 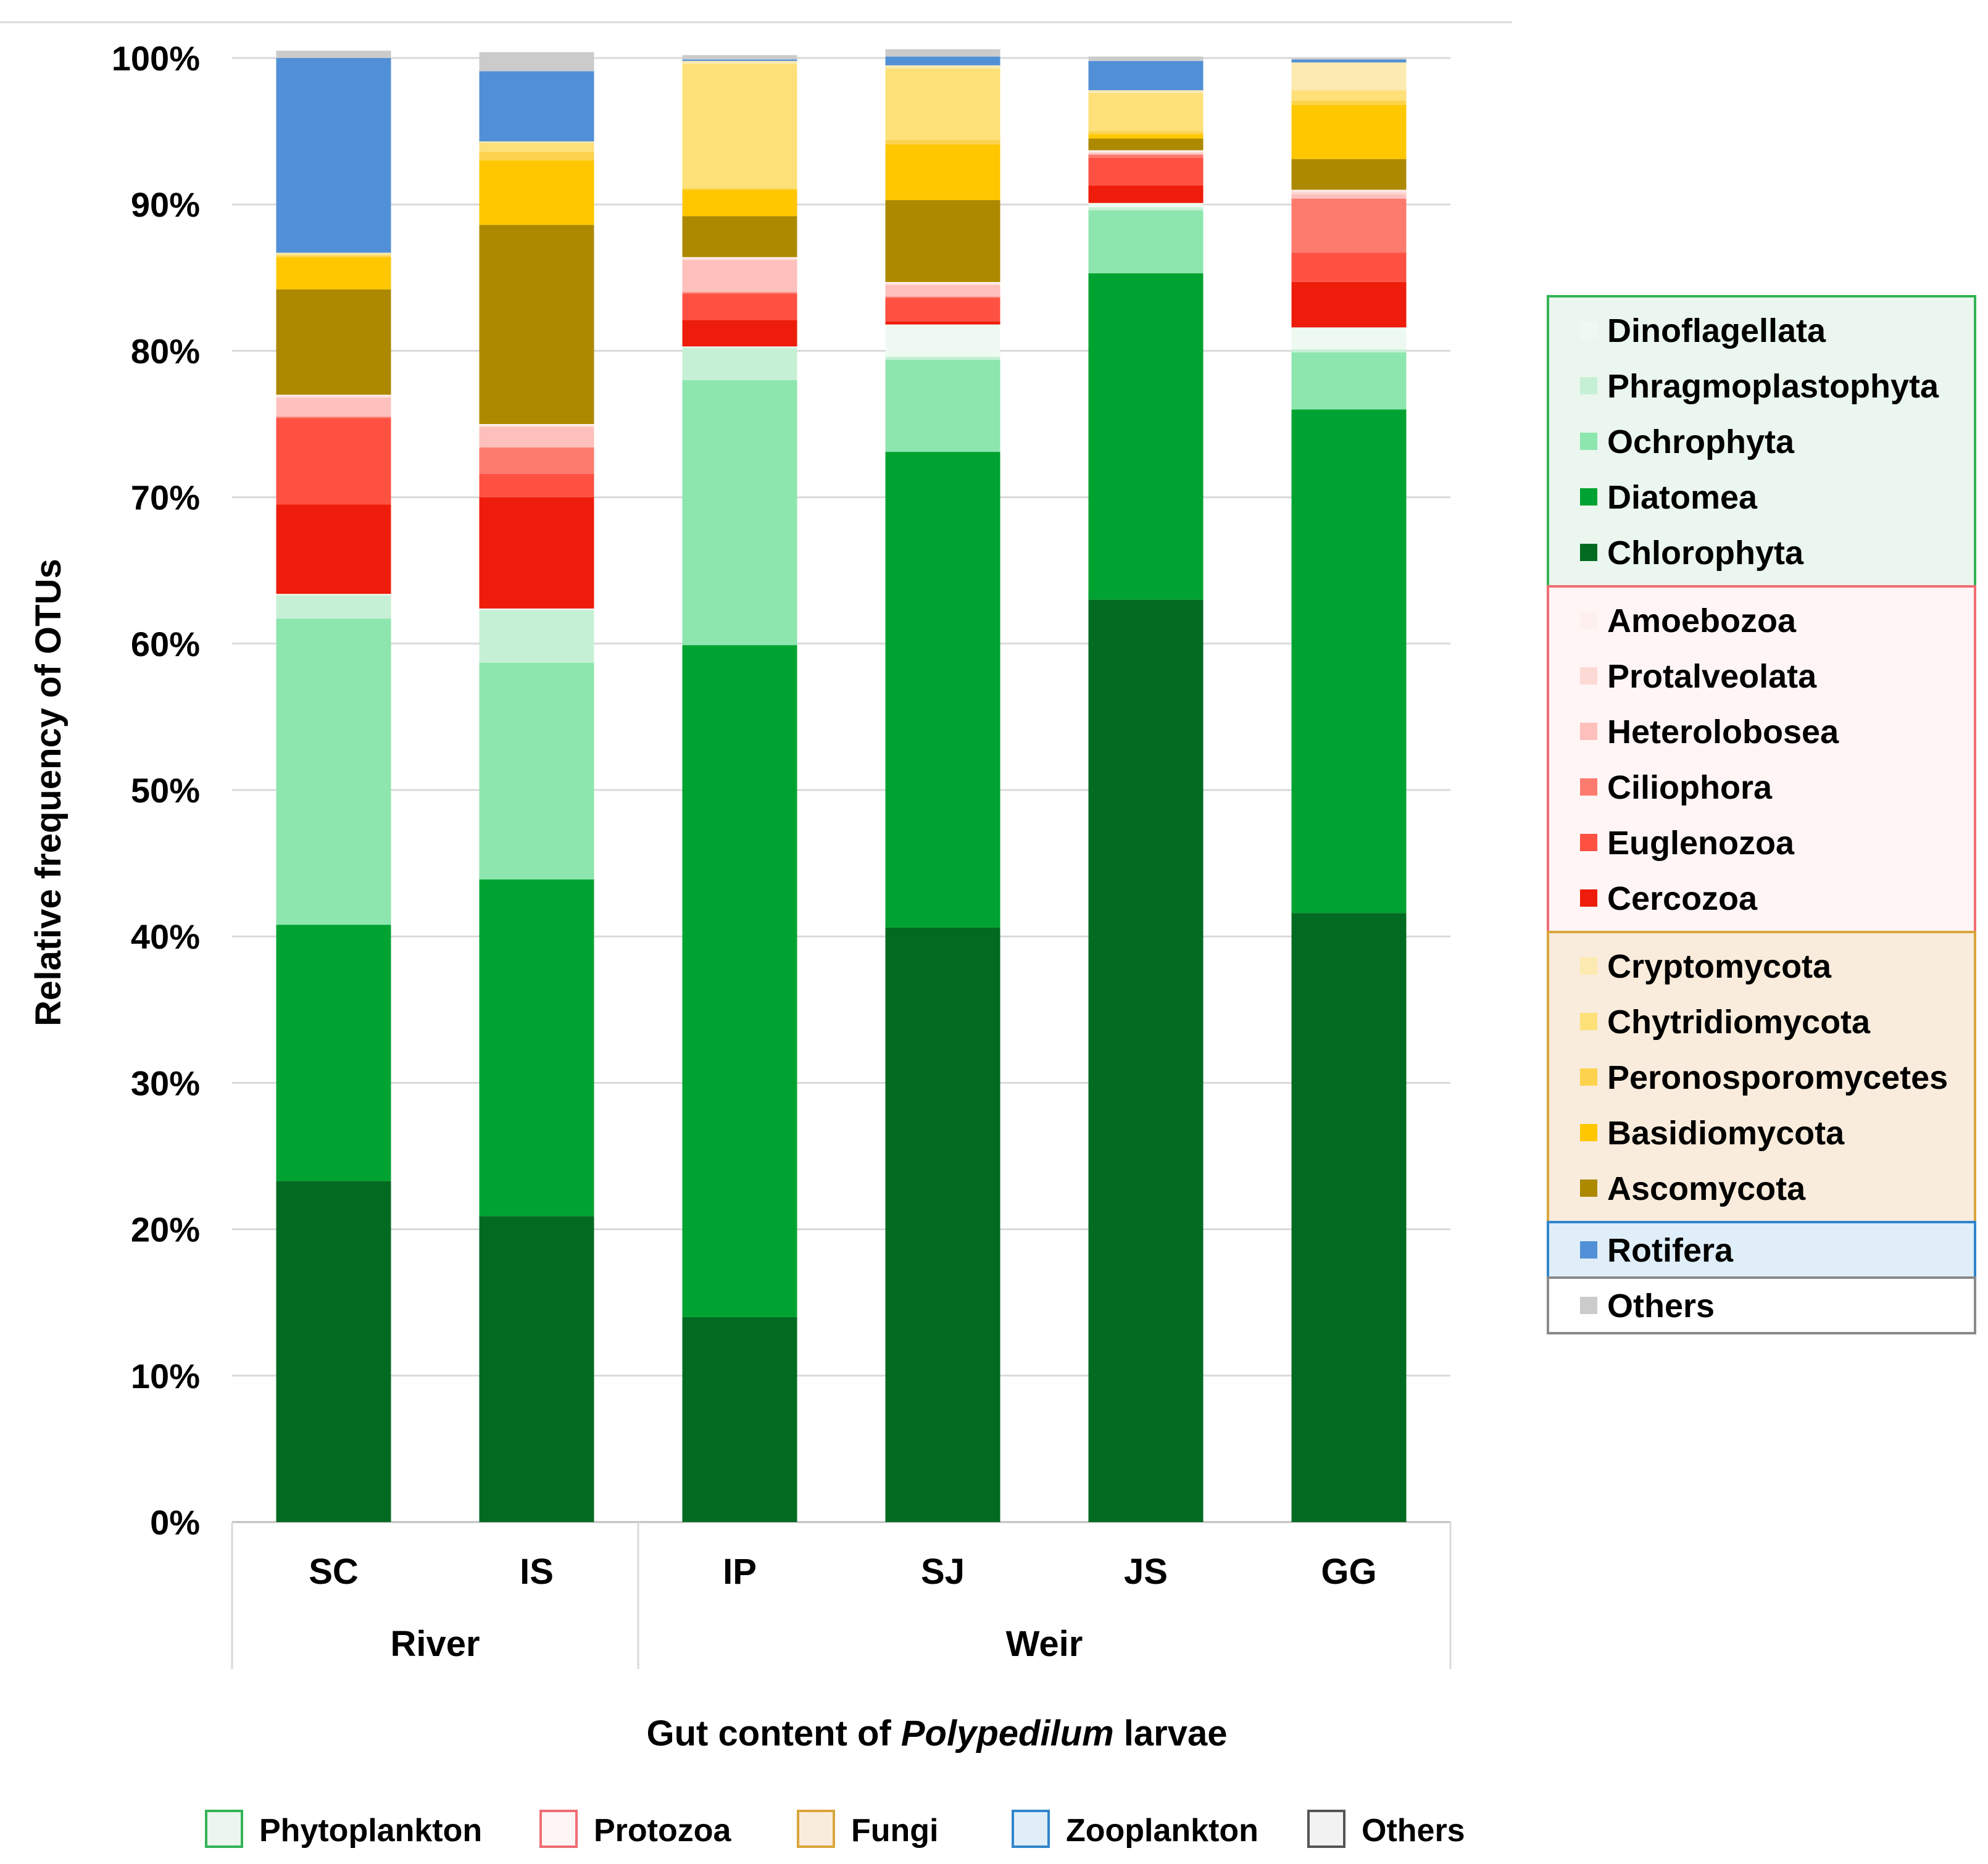 I want to click on bar-segment-euglenozoa-sc, so click(x=333, y=461).